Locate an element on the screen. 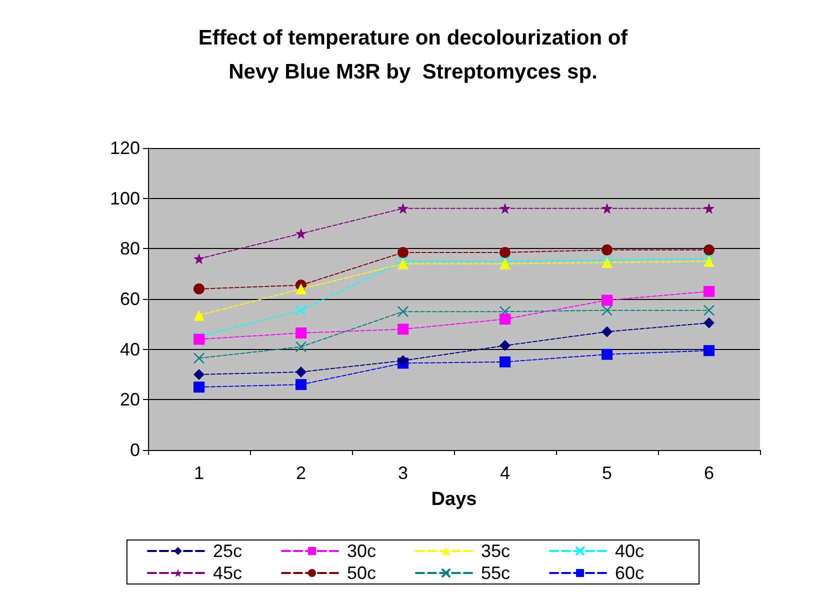  x-axis-title: Days is located at coordinates (454, 499).